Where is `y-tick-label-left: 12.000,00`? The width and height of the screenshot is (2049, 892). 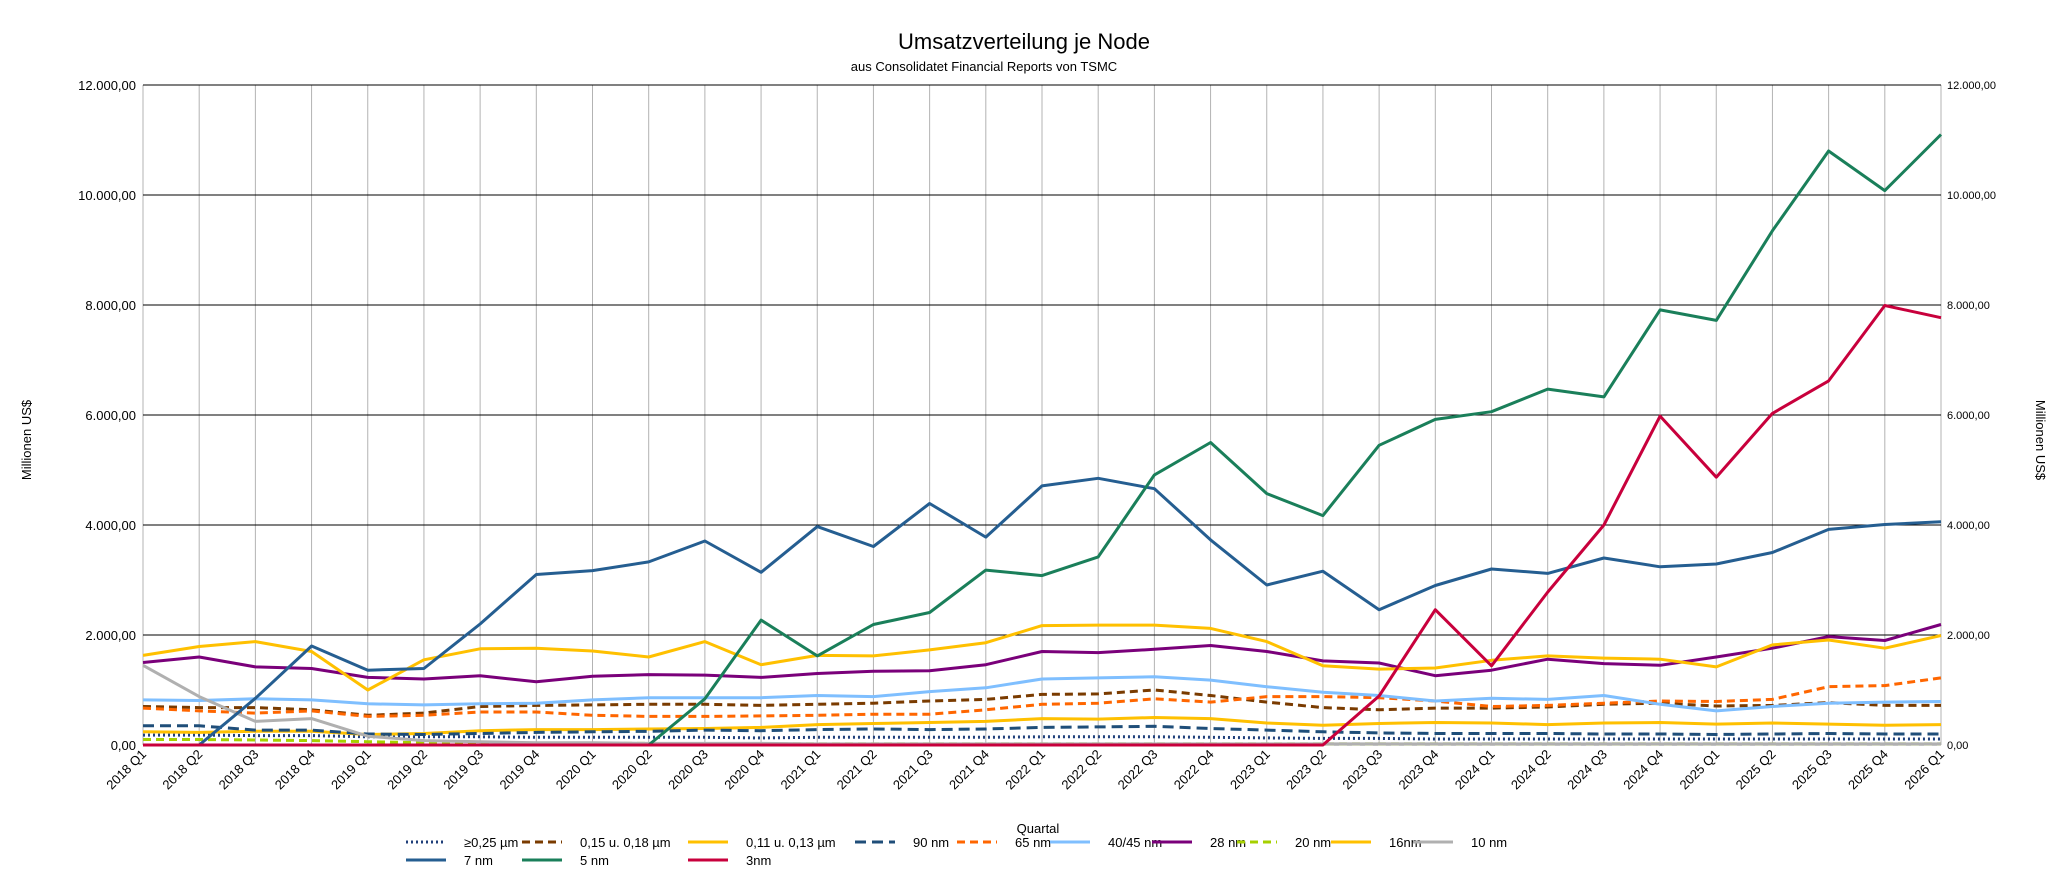 y-tick-label-left: 12.000,00 is located at coordinates (107, 85).